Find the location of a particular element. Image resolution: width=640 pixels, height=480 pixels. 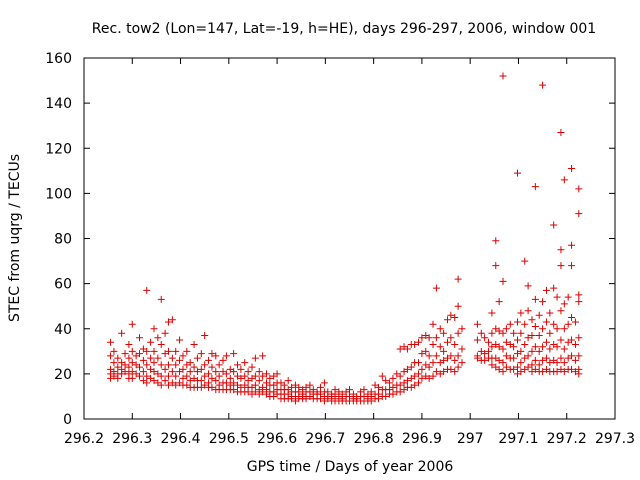

y-tick-label: 140 is located at coordinates (58, 104).